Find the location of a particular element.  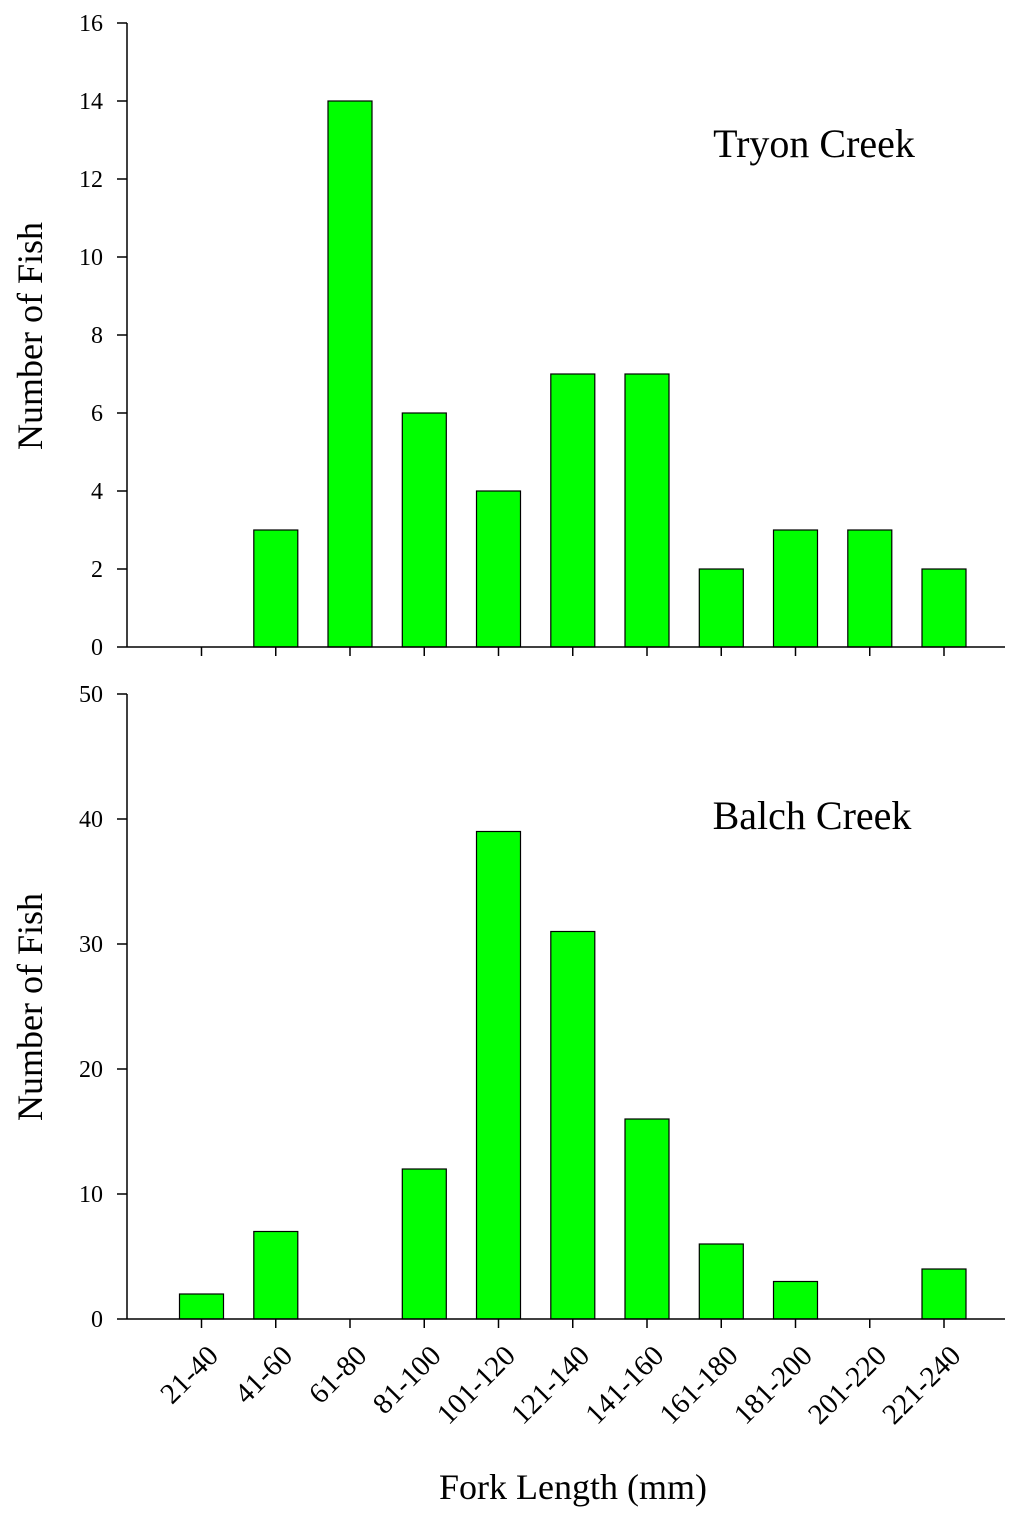

balch-y-tick-label-10: 10 is located at coordinates (91, 1195).